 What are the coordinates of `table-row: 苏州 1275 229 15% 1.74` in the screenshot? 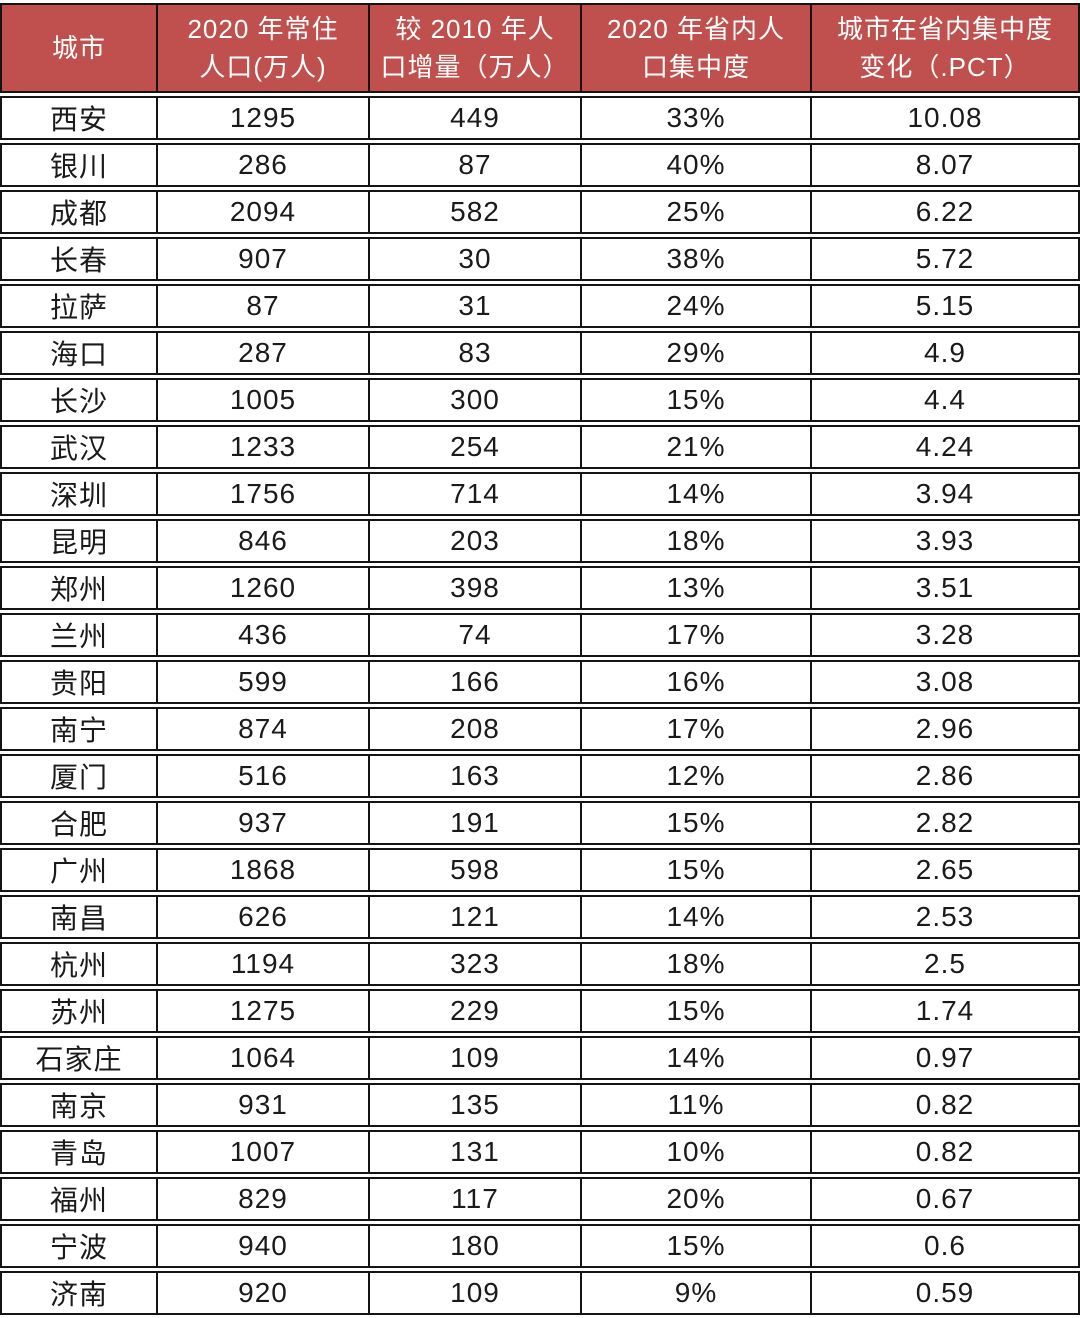 It's located at (540, 1011).